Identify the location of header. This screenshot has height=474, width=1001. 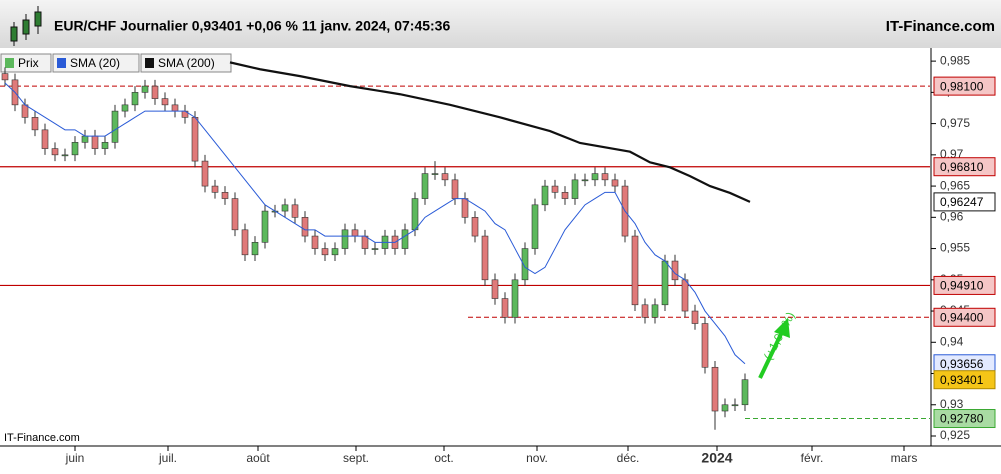
(500, 24).